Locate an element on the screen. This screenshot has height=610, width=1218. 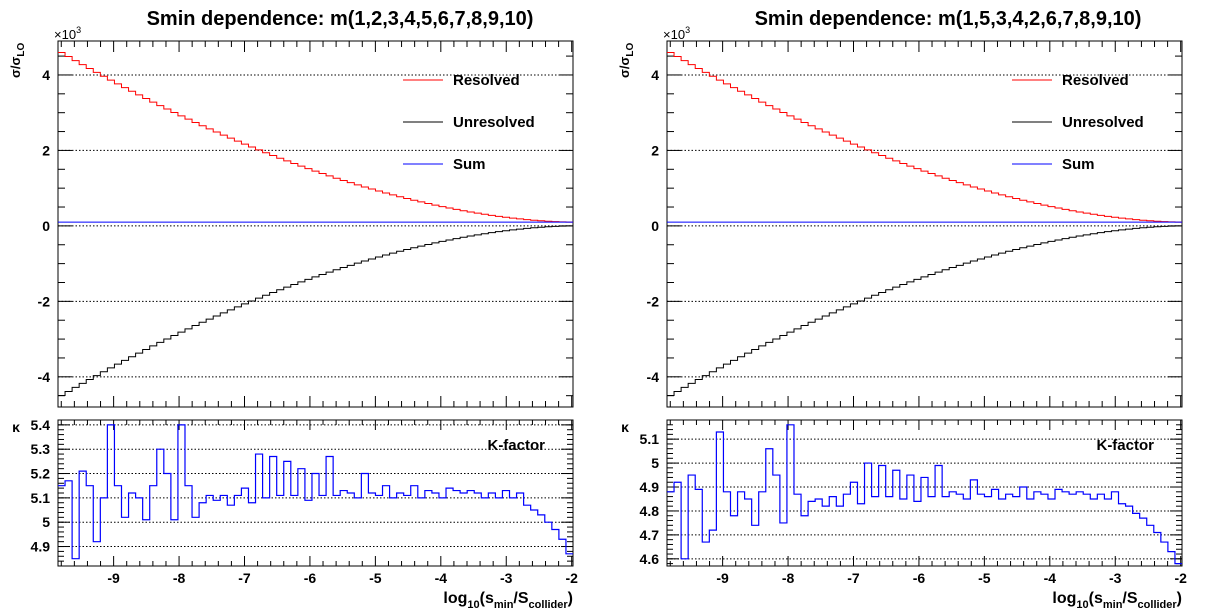
bottom-ytick-label: 4.8 is located at coordinates (650, 511).